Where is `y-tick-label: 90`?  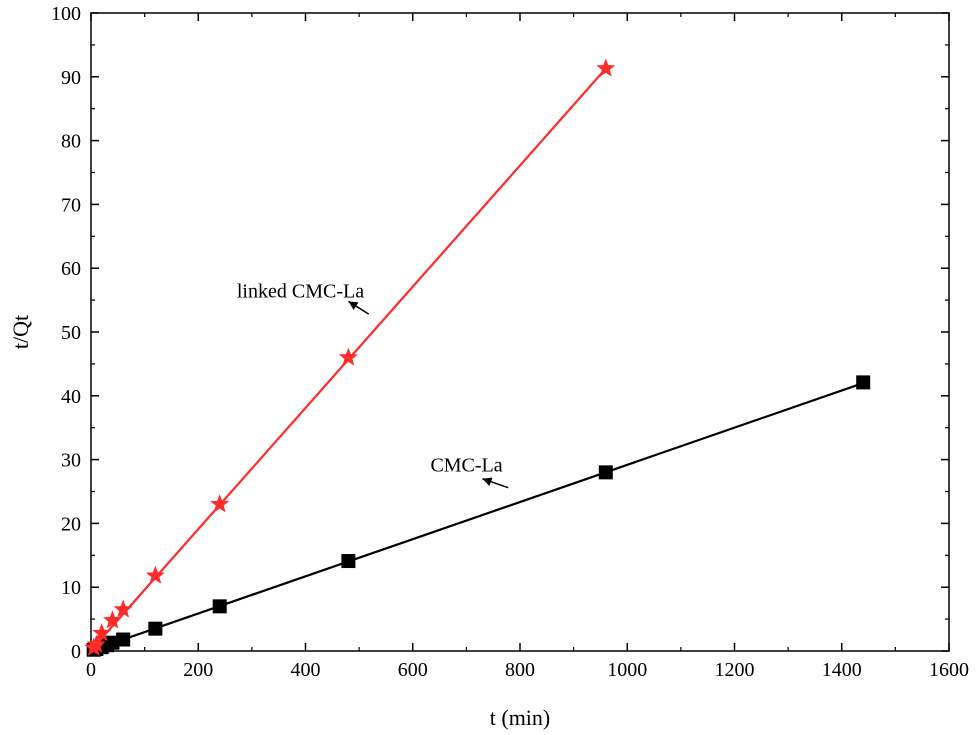 y-tick-label: 90 is located at coordinates (71, 78).